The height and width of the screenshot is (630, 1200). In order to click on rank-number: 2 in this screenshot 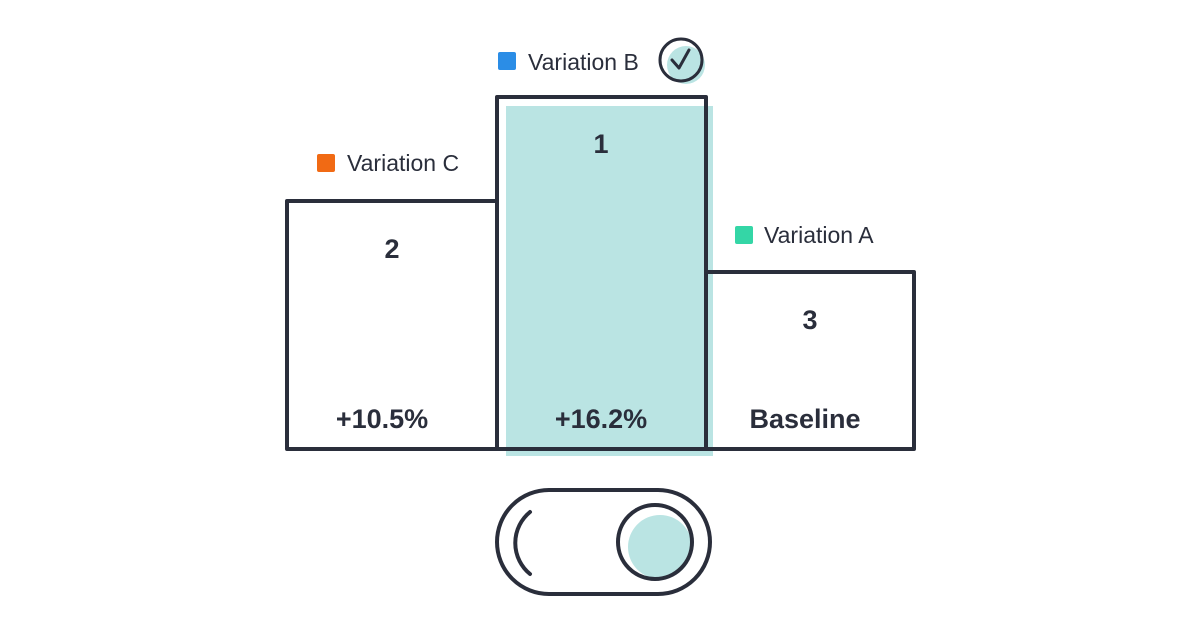, I will do `click(391, 249)`.